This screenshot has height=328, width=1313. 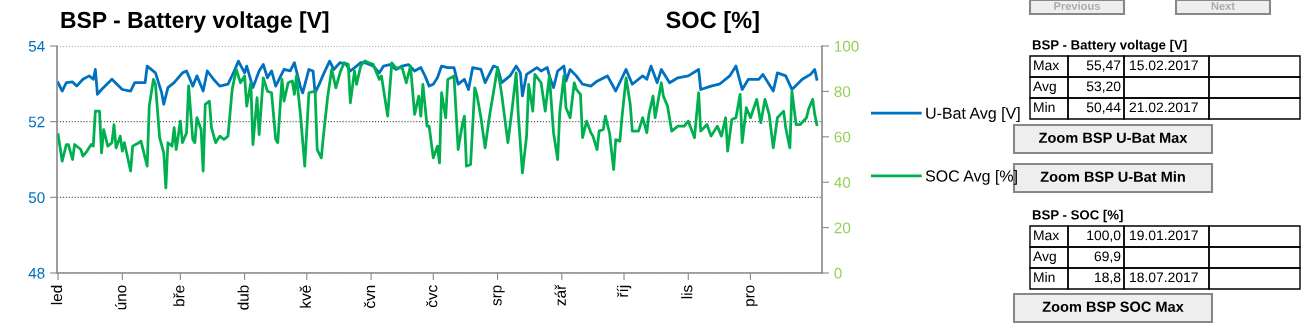 What do you see at coordinates (752, 295) in the screenshot?
I see `x-tick-label: pro` at bounding box center [752, 295].